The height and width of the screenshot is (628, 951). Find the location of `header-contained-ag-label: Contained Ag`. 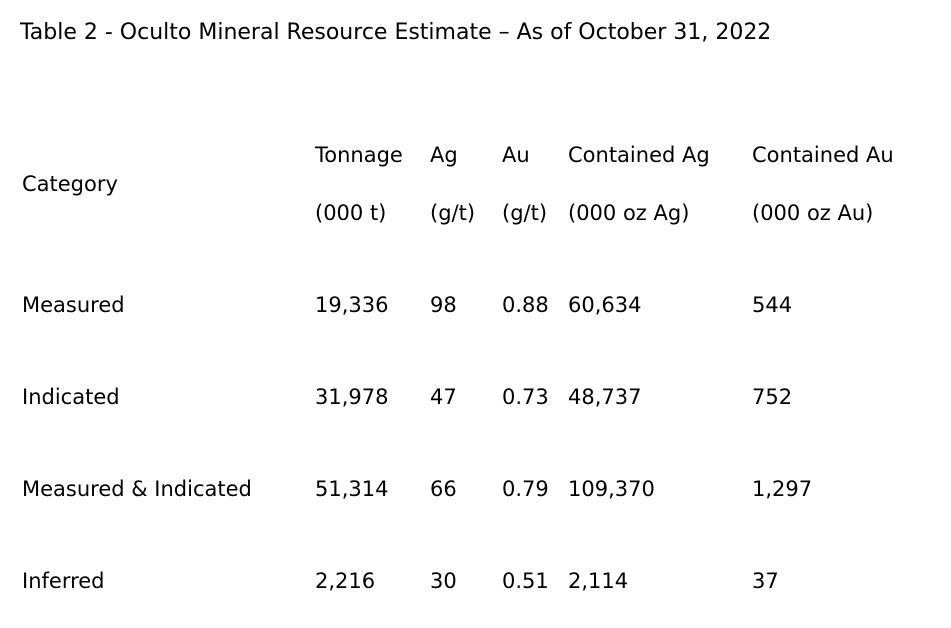

header-contained-ag-label: Contained Ag is located at coordinates (639, 155).